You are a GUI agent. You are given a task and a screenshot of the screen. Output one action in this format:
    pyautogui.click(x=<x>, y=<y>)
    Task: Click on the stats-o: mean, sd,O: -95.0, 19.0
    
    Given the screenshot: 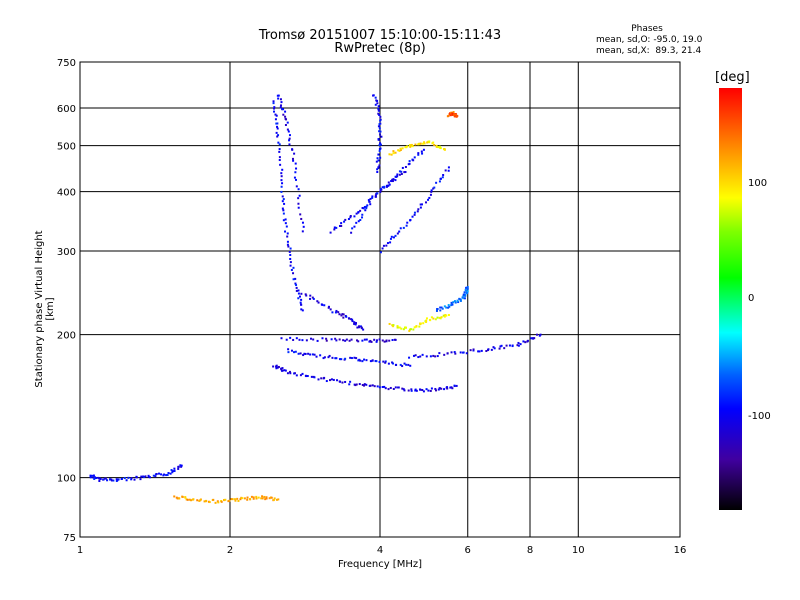 What is the action you would take?
    pyautogui.click(x=649, y=40)
    